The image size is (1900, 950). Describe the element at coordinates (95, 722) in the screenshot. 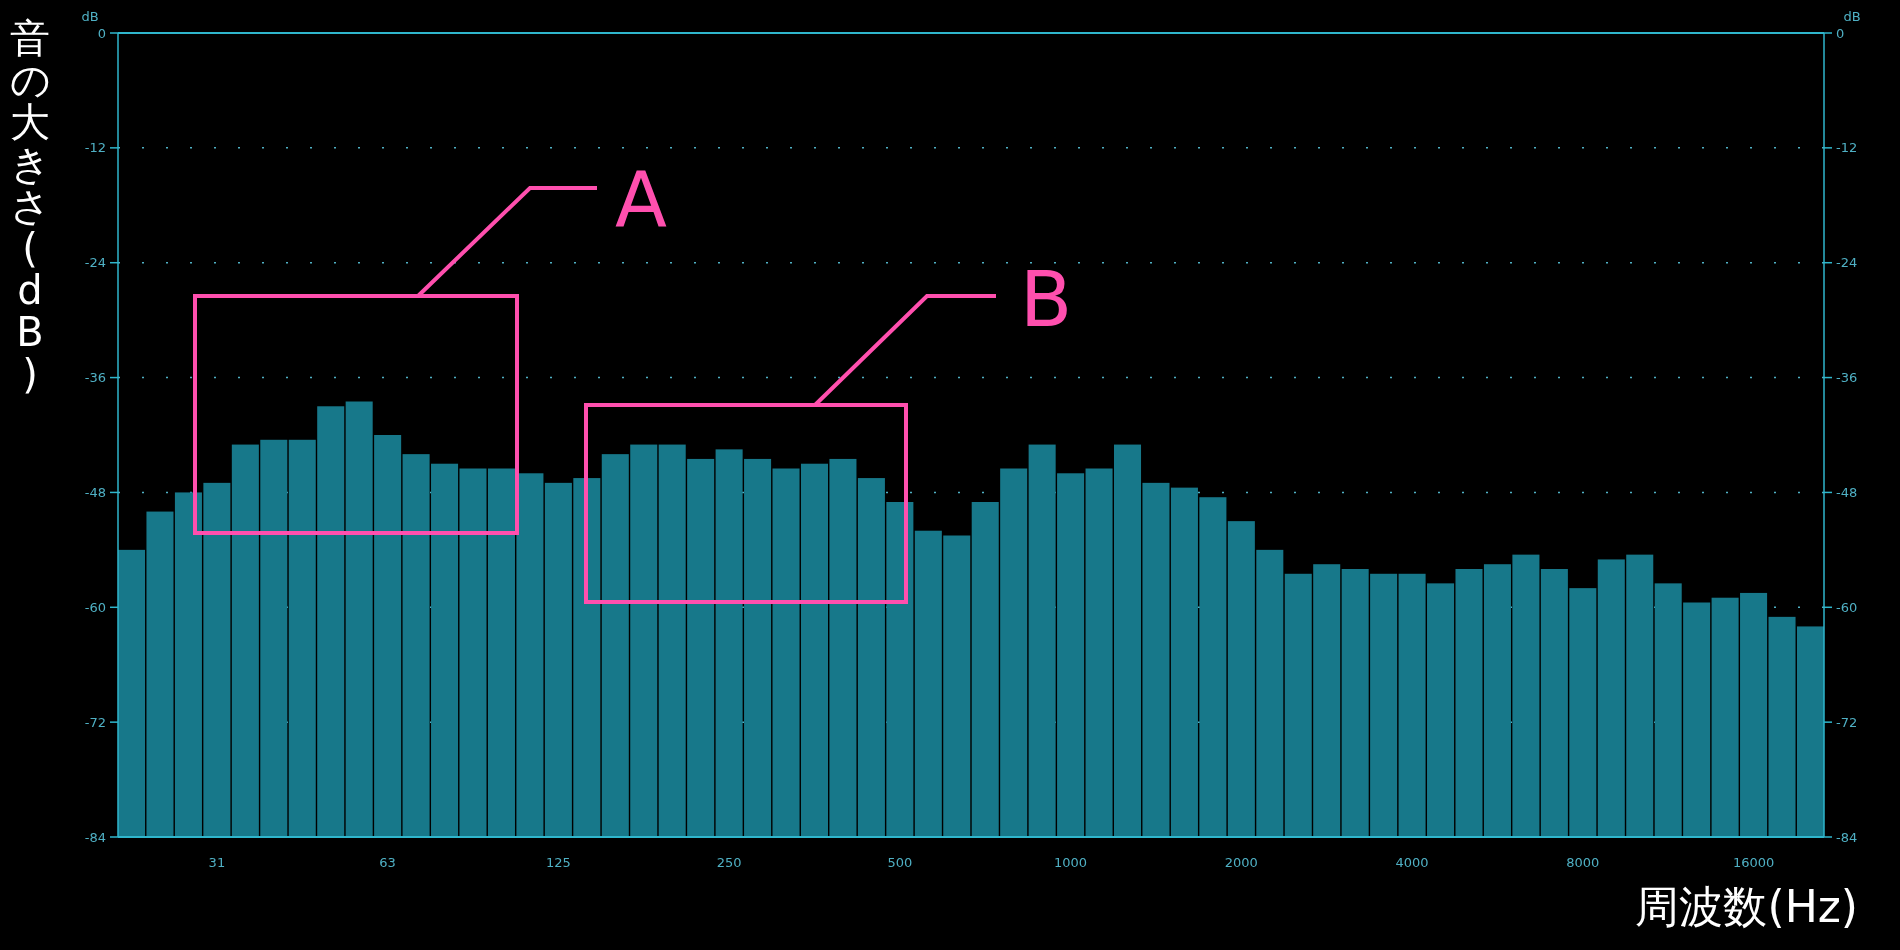

I see `y-tick-label: -72` at that location.